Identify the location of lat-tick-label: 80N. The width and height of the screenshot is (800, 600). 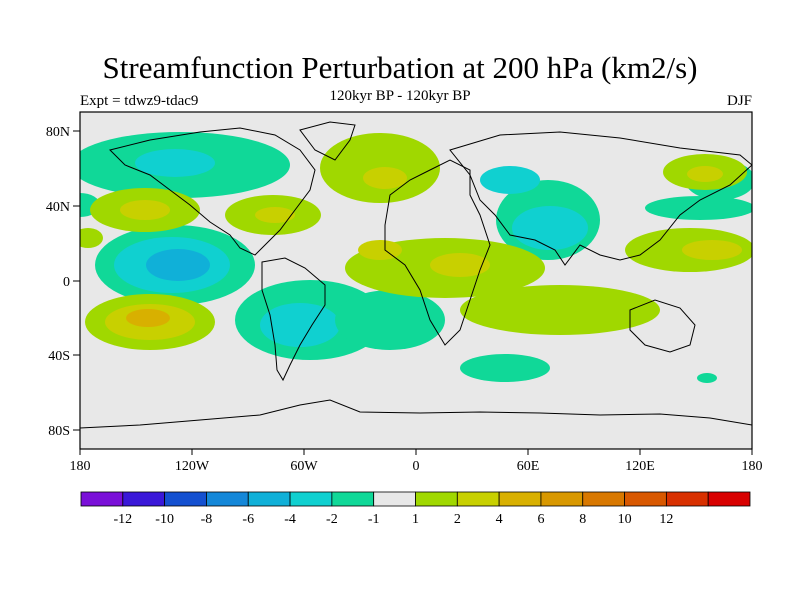
(58, 132).